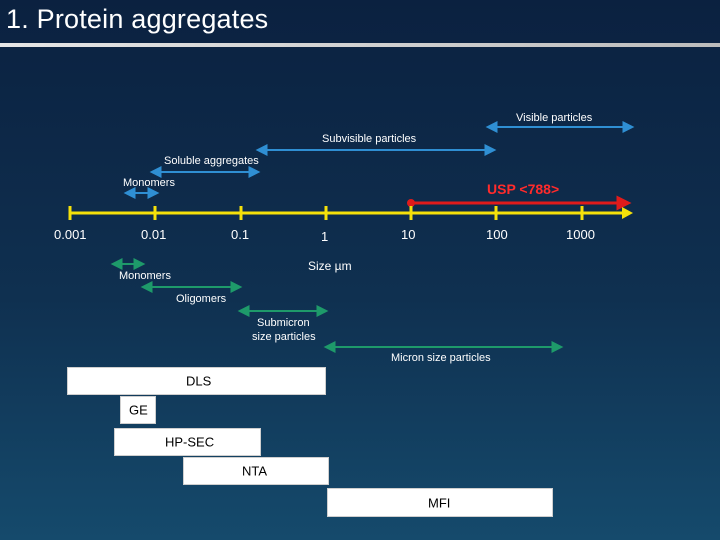  I want to click on method-hpsec-label: HP-SEC, so click(190, 442).